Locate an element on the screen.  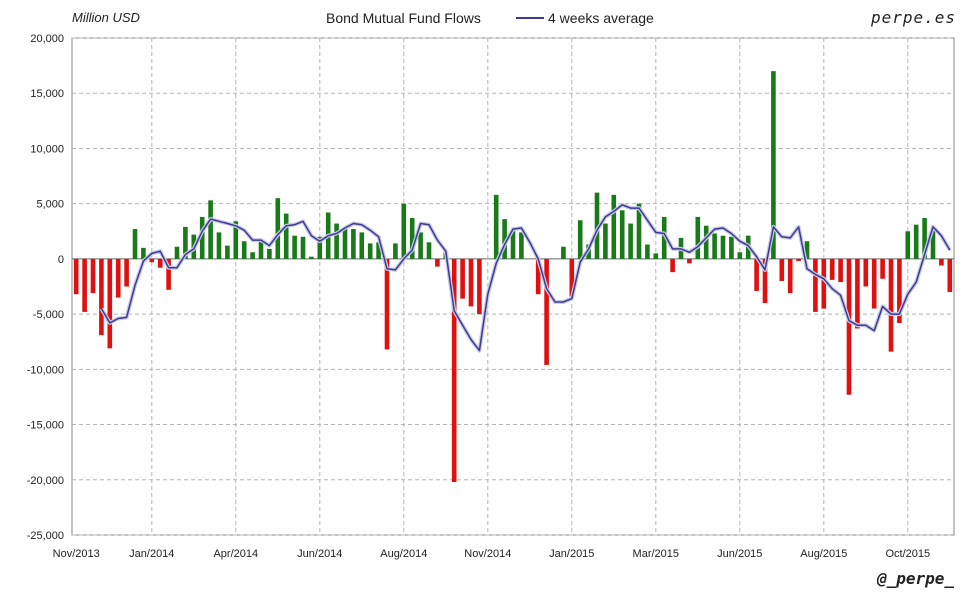
legend: 4 weeks average is located at coordinates (585, 18).